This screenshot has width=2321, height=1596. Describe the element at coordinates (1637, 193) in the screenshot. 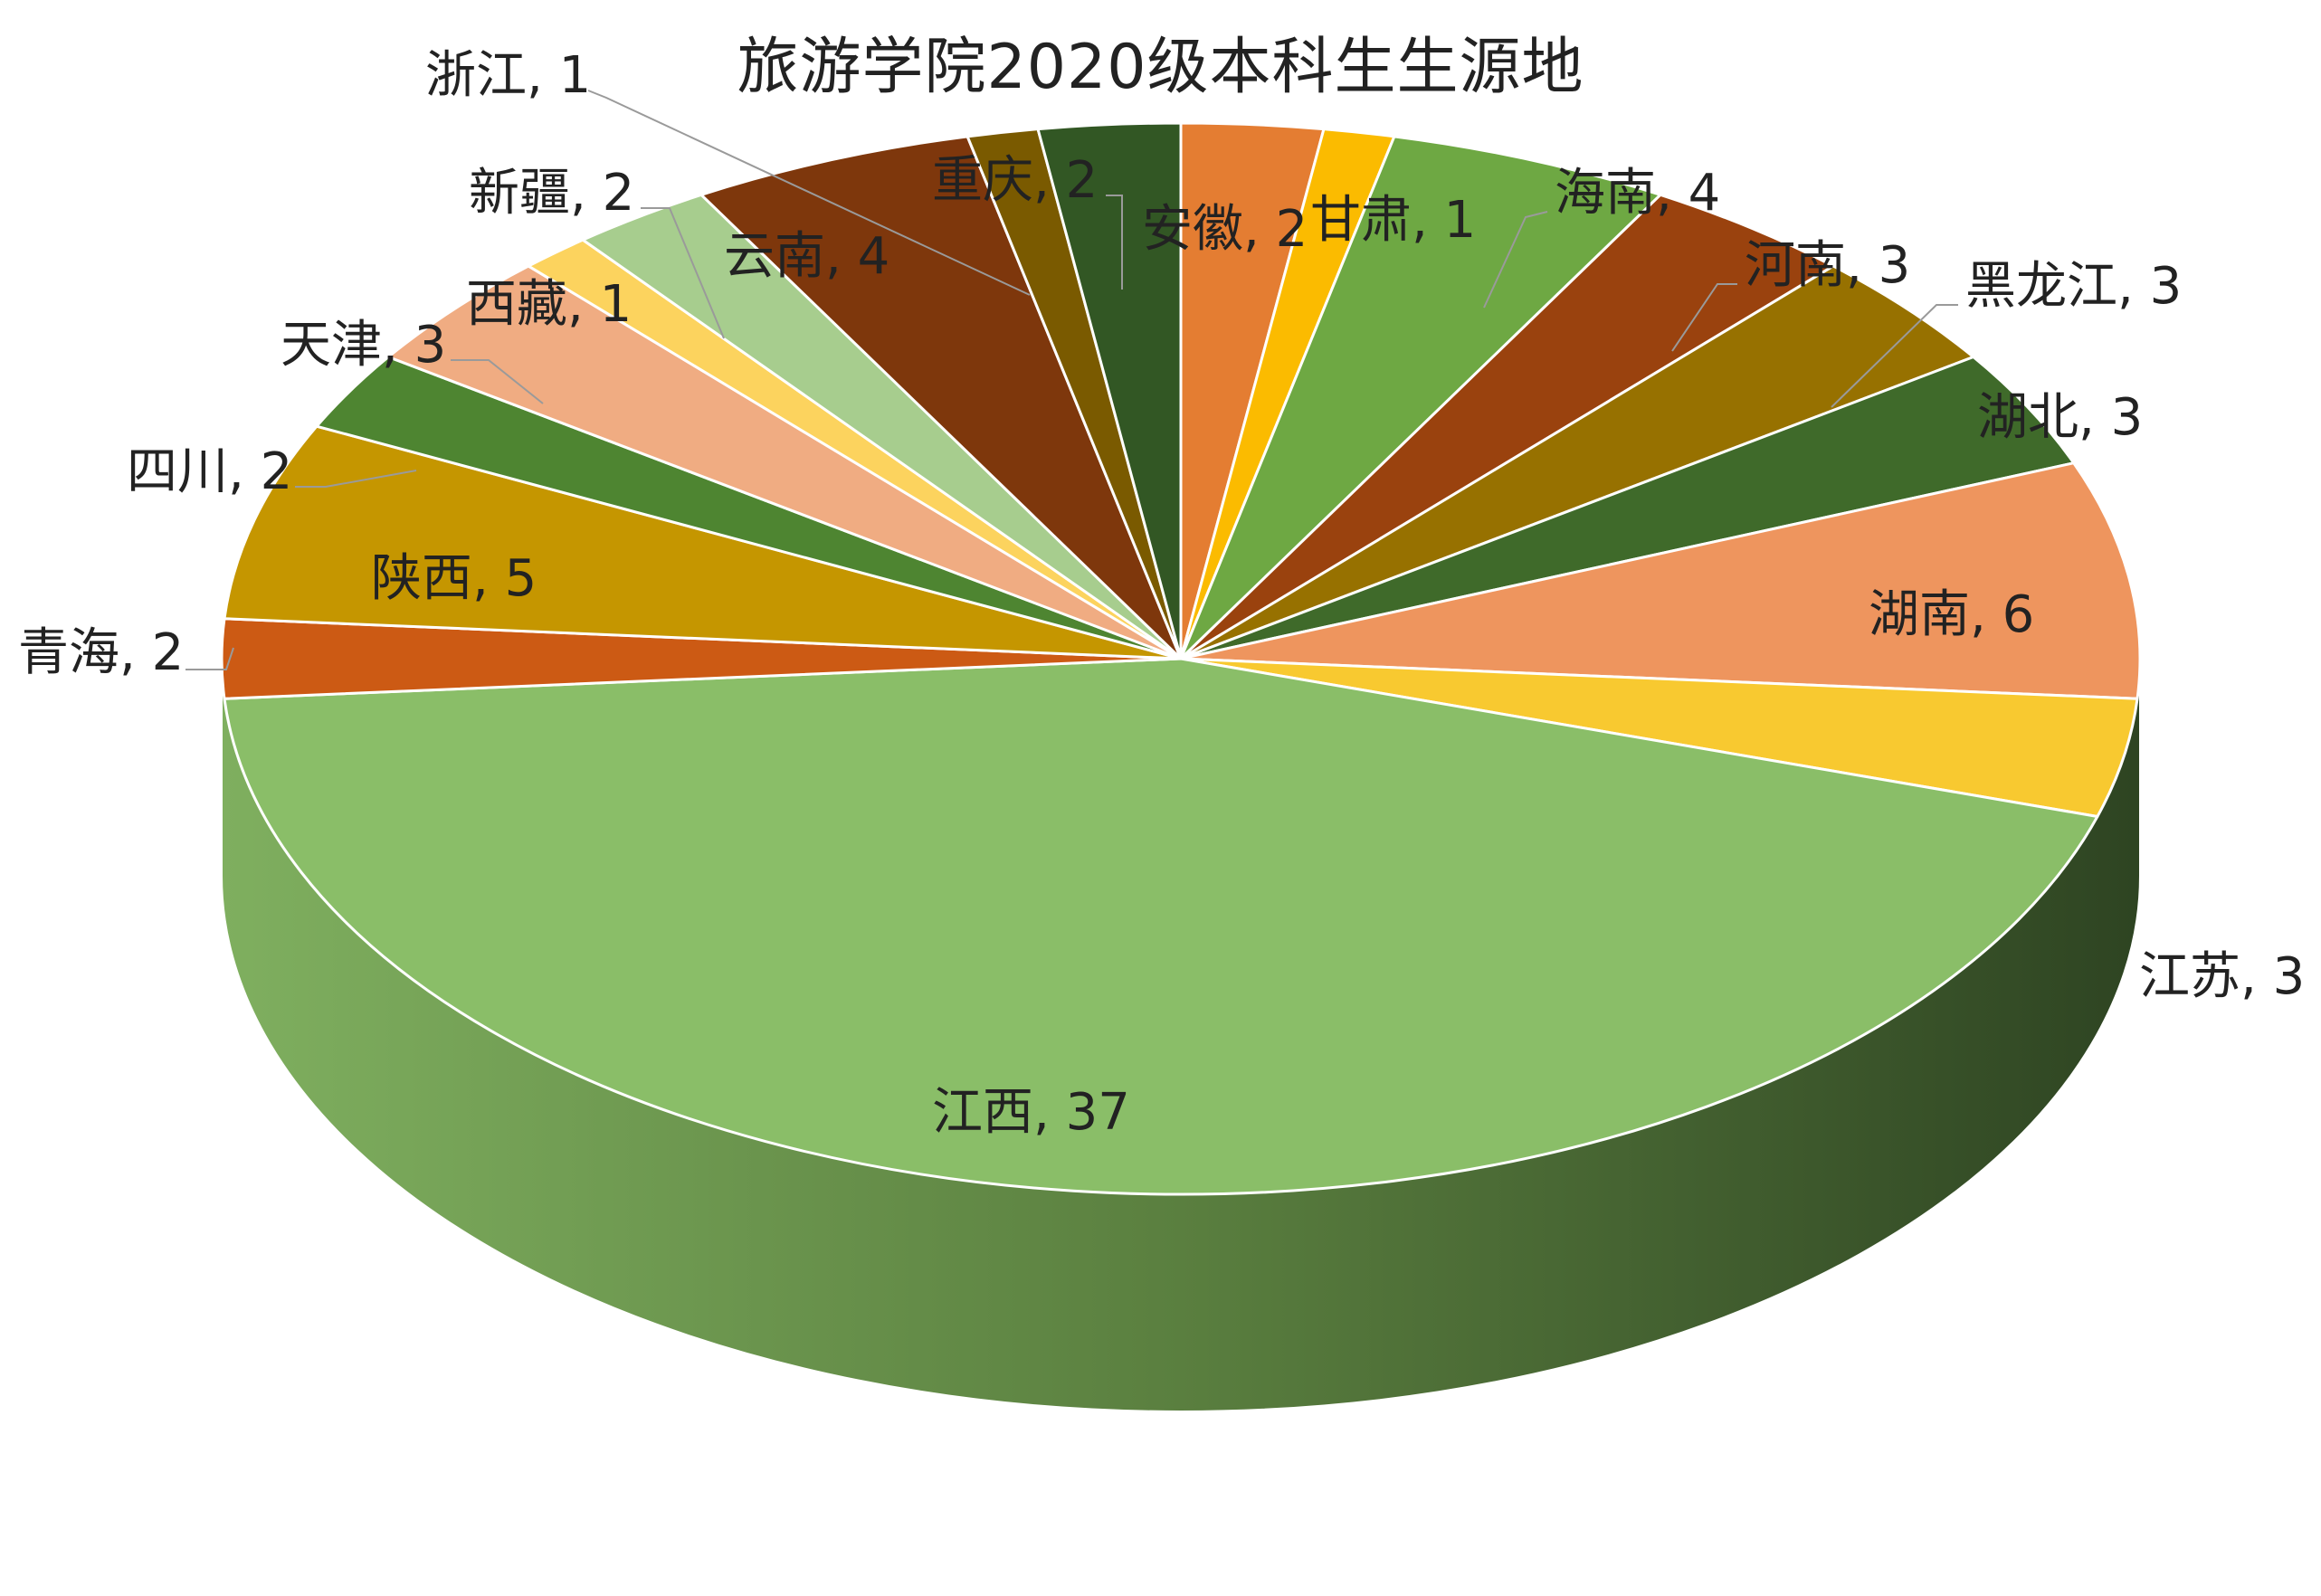

I see `data-label: 海南, 4` at that location.